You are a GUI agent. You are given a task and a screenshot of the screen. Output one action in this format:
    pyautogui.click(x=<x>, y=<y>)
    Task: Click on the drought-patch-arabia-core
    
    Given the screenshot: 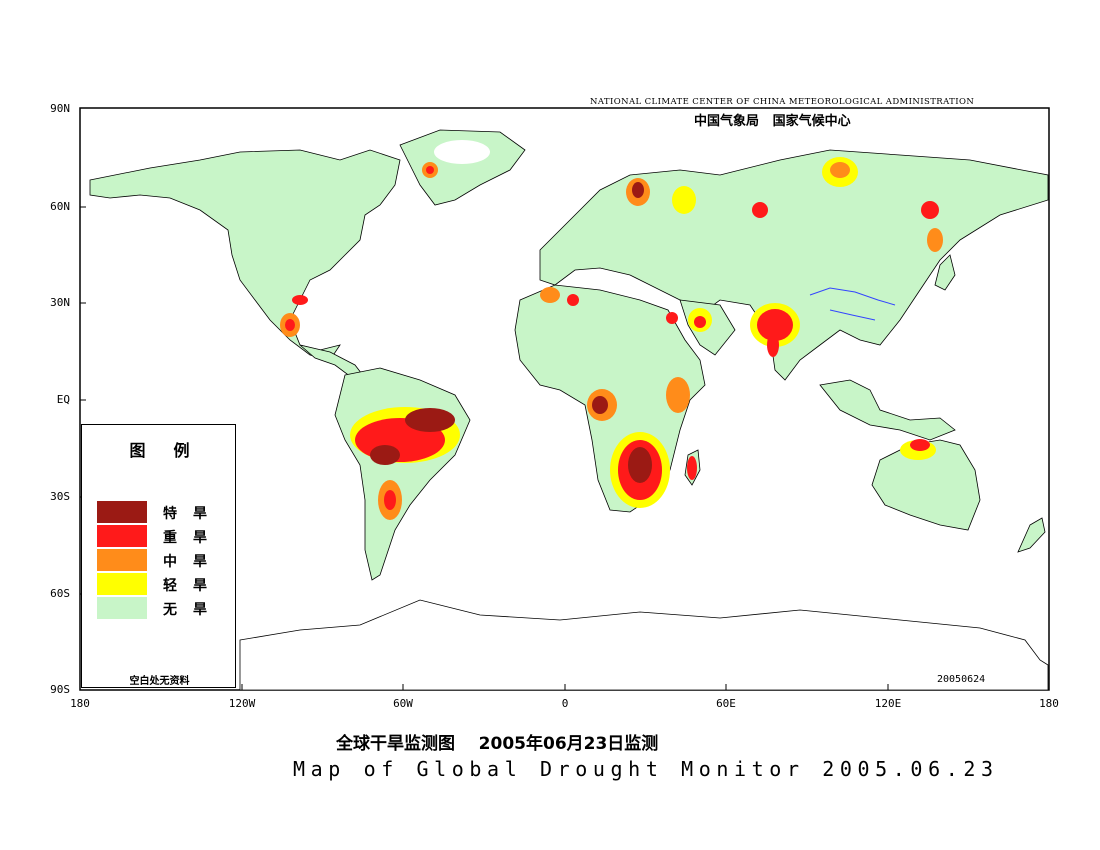 What is the action you would take?
    pyautogui.click(x=700, y=322)
    